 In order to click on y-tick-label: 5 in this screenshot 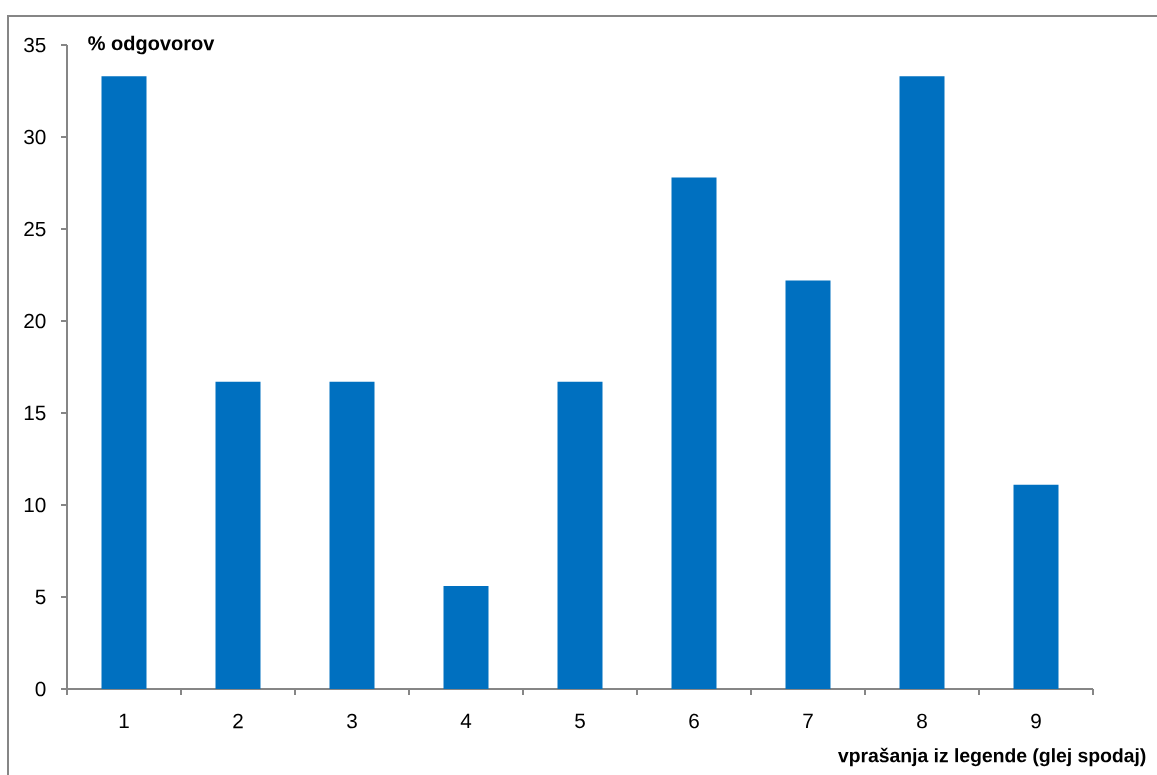, I will do `click(40, 597)`.